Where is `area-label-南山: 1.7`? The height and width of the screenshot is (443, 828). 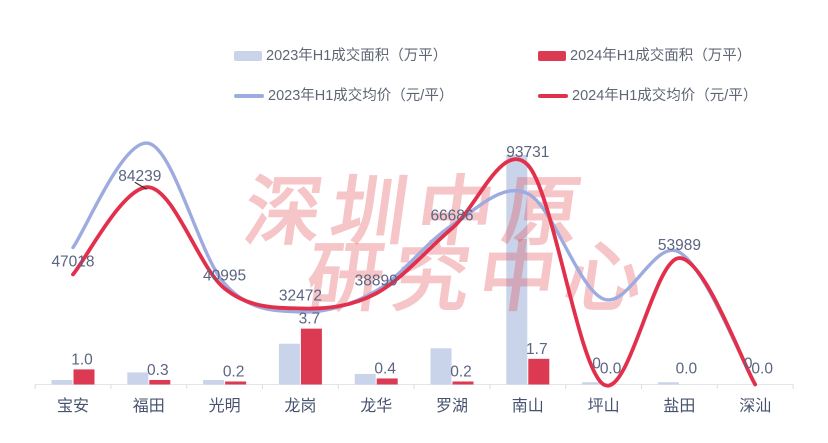 area-label-南山: 1.7 is located at coordinates (537, 349).